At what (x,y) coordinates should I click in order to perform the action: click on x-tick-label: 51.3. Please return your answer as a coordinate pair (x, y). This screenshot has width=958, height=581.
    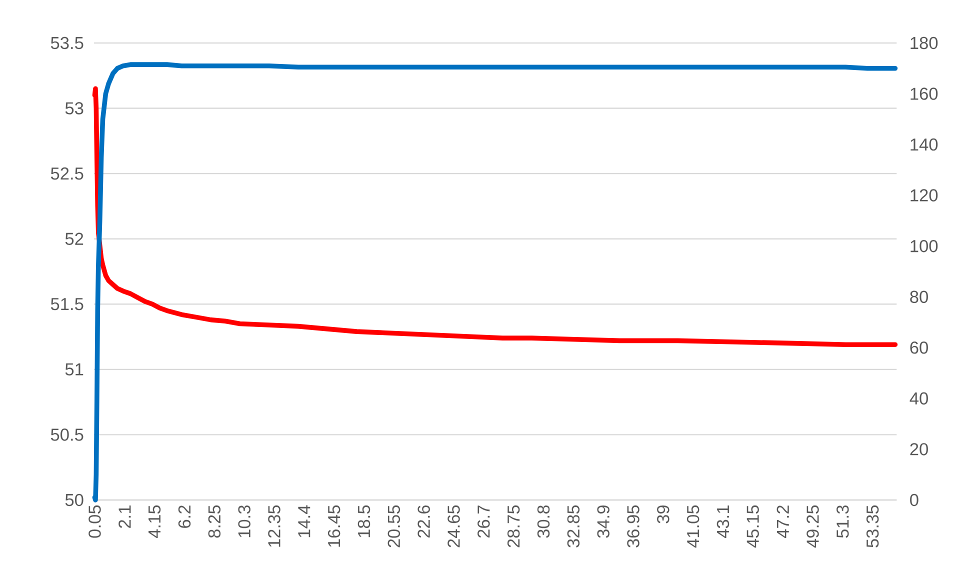
    Looking at the image, I should click on (842, 521).